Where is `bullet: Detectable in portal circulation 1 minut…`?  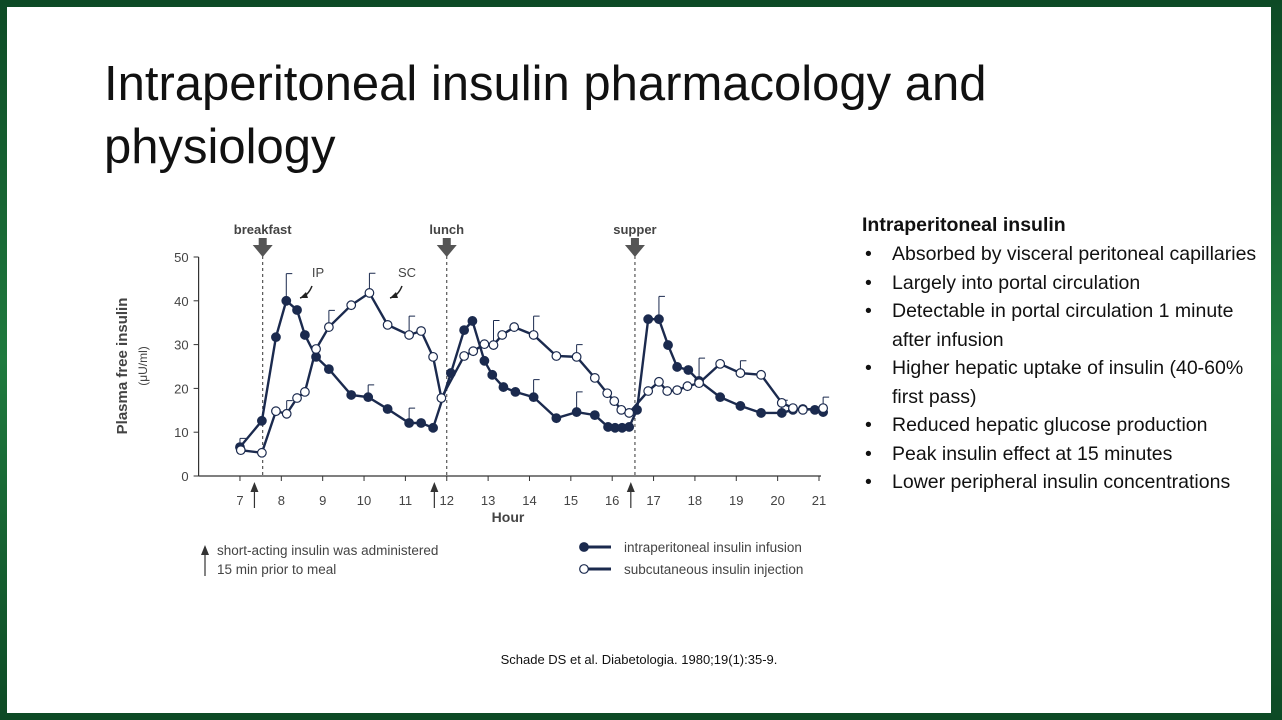 bullet: Detectable in portal circulation 1 minut… is located at coordinates (1062, 325).